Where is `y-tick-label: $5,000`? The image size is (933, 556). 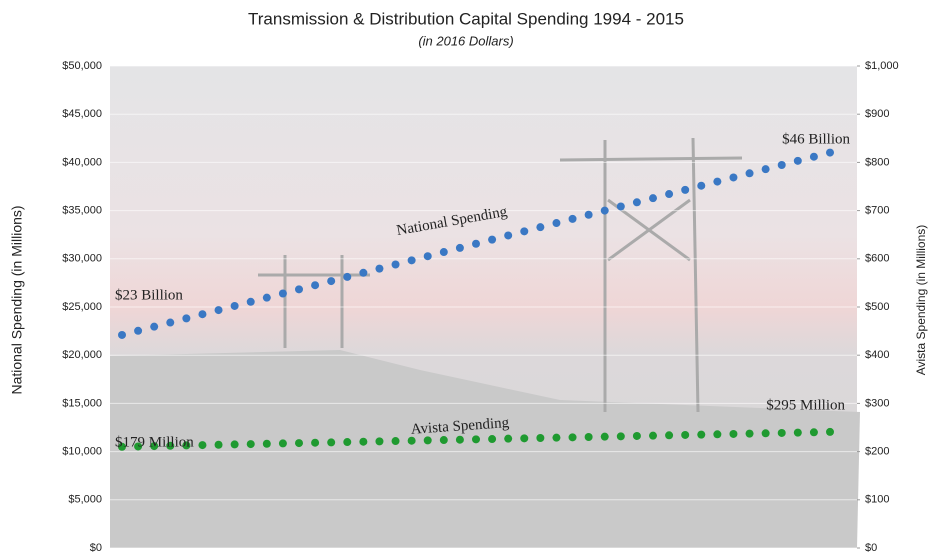
y-tick-label: $5,000 is located at coordinates (85, 500).